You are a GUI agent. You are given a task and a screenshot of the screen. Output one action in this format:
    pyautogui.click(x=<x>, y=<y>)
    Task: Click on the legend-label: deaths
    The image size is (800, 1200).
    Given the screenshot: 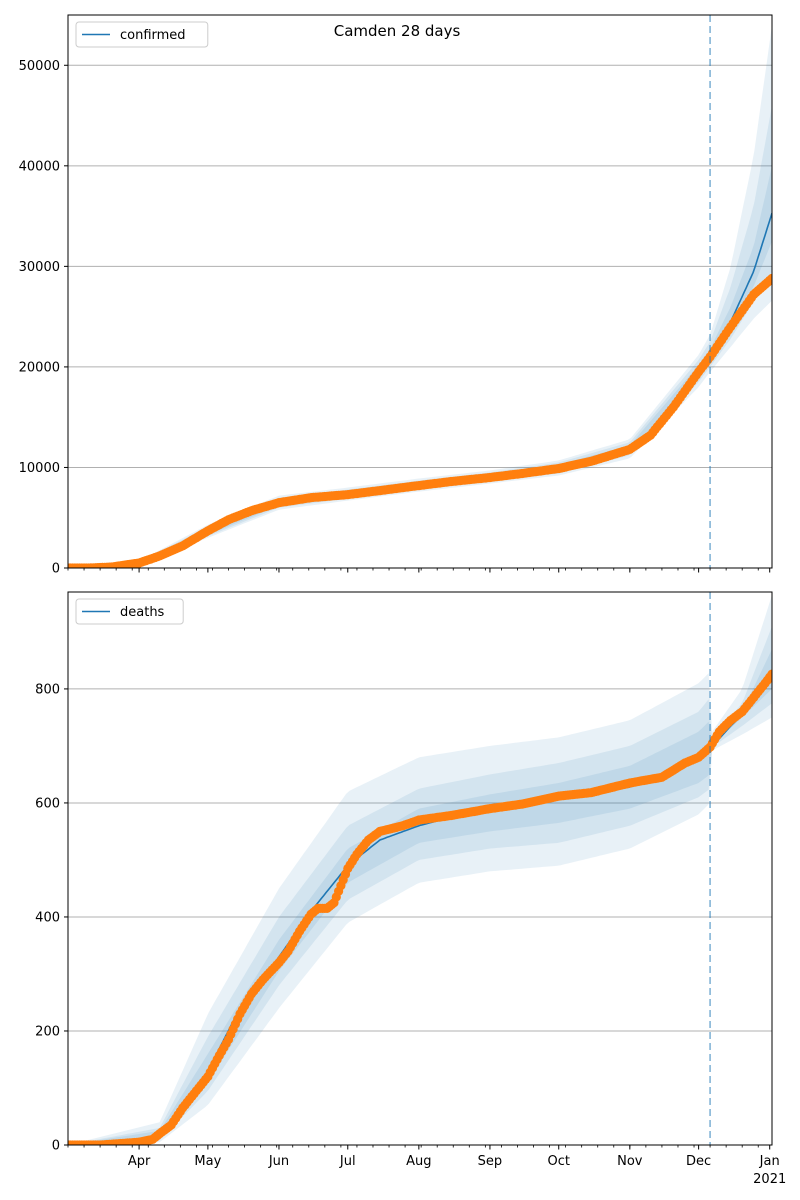 What is the action you would take?
    pyautogui.click(x=142, y=612)
    